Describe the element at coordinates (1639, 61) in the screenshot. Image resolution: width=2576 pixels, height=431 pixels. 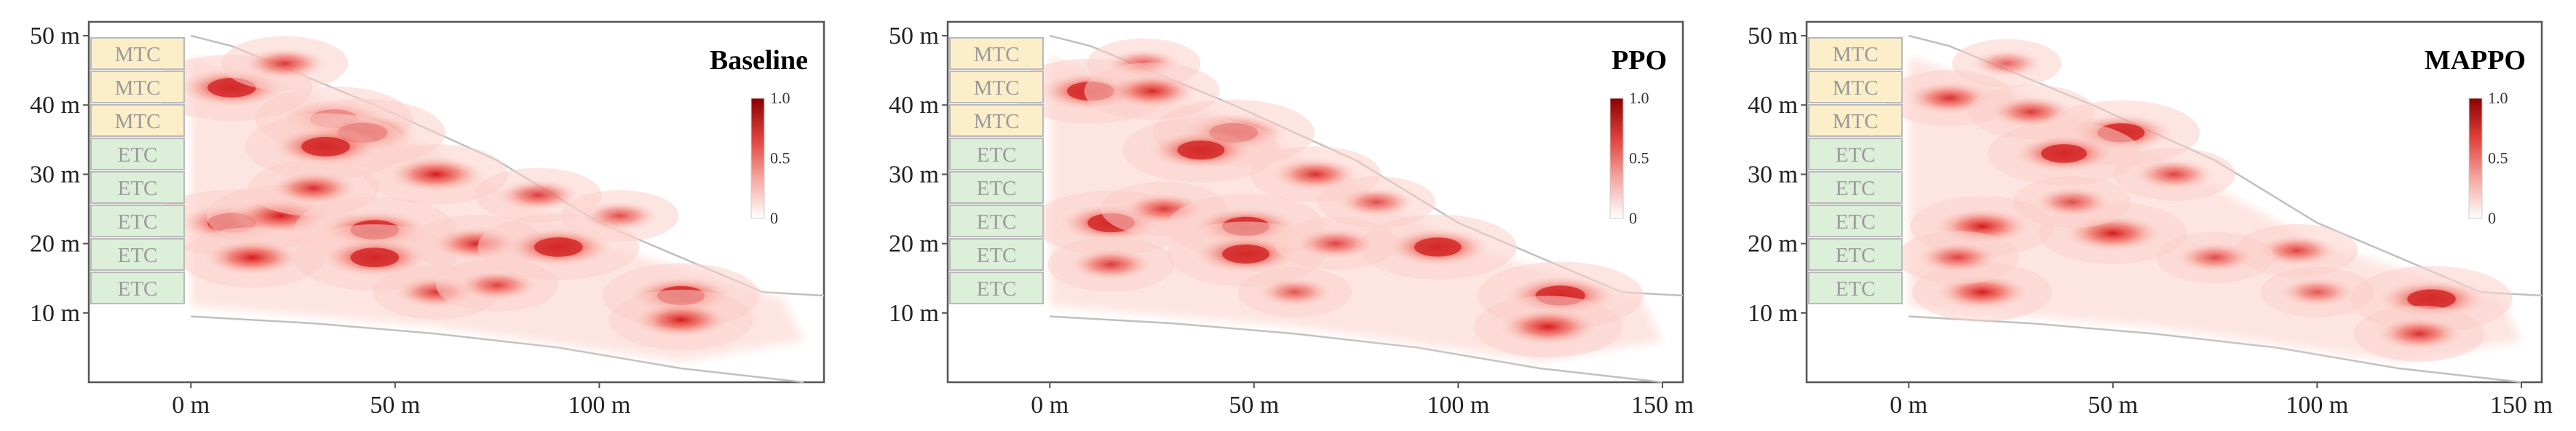
I see `chart-title: PPO` at that location.